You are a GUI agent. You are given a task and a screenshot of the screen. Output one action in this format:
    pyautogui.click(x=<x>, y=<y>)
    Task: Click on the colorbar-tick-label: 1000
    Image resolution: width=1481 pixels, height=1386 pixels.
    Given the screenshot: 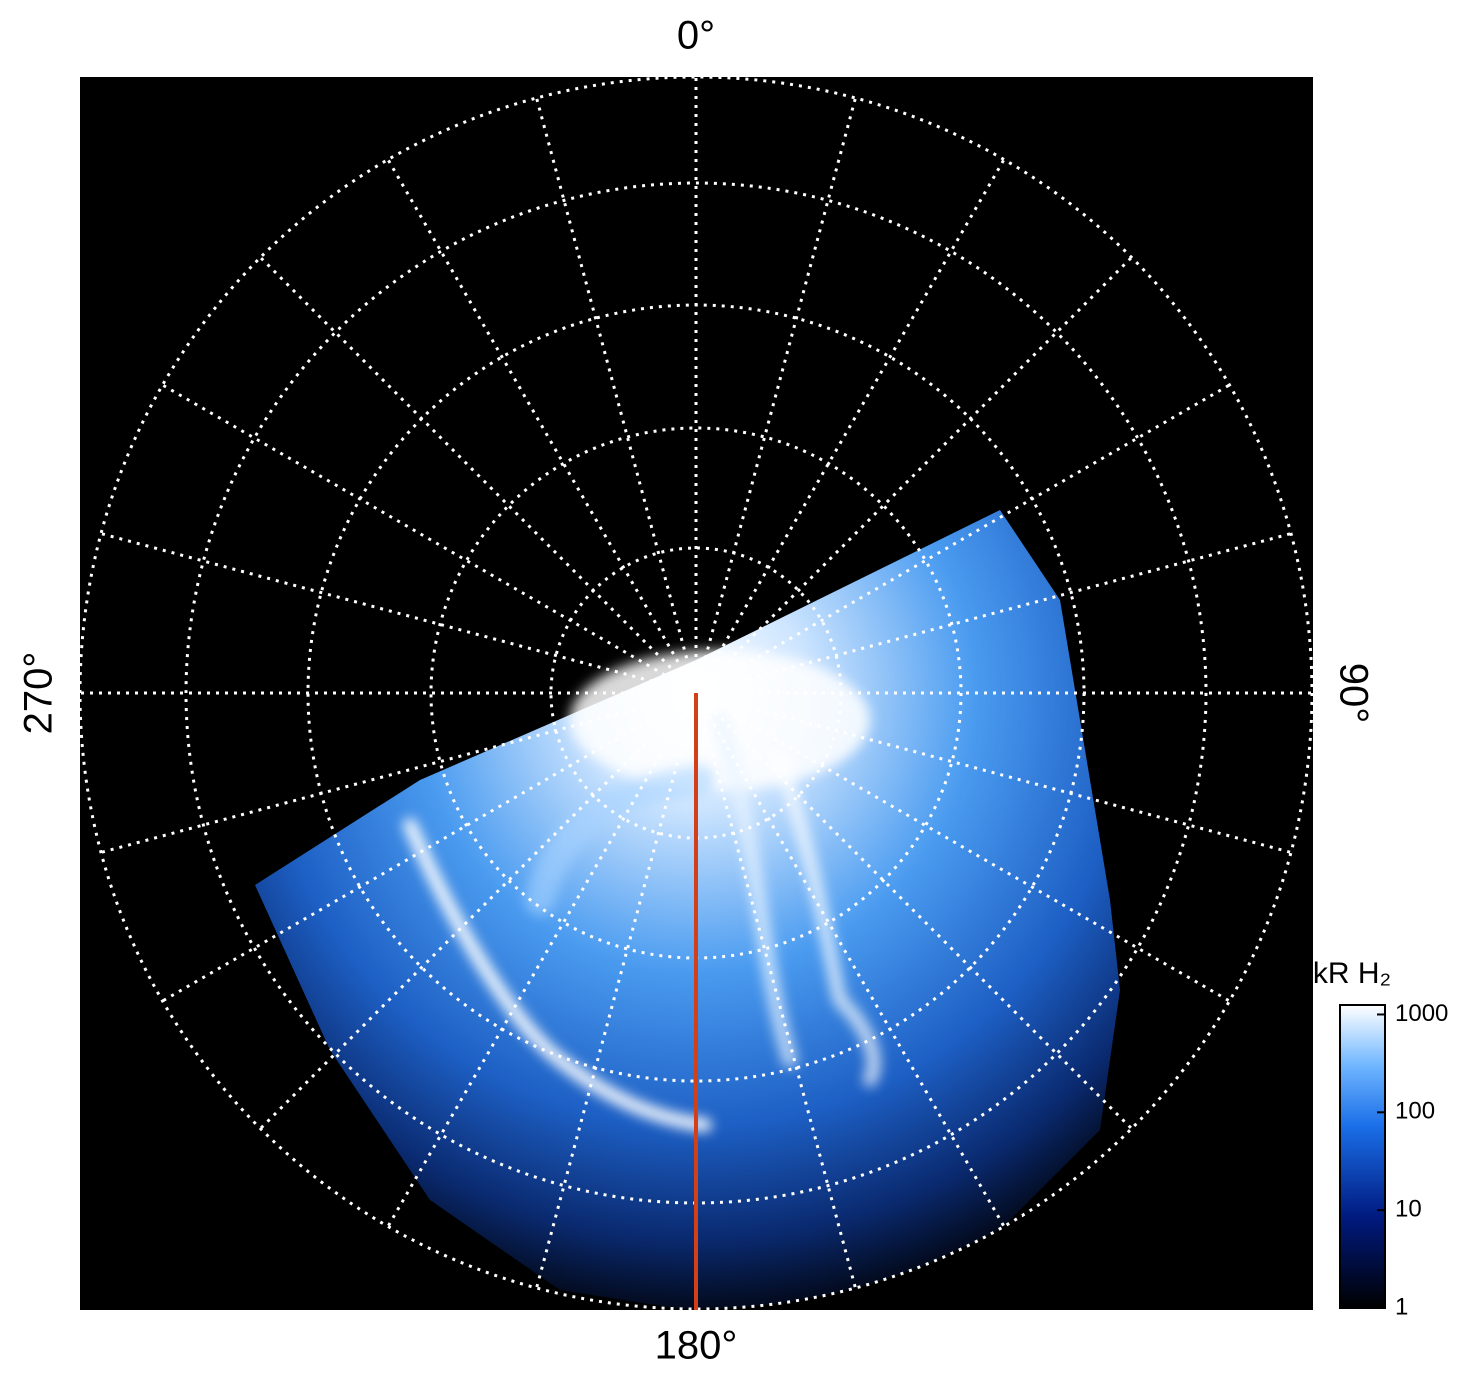 What is the action you would take?
    pyautogui.click(x=1421, y=1013)
    